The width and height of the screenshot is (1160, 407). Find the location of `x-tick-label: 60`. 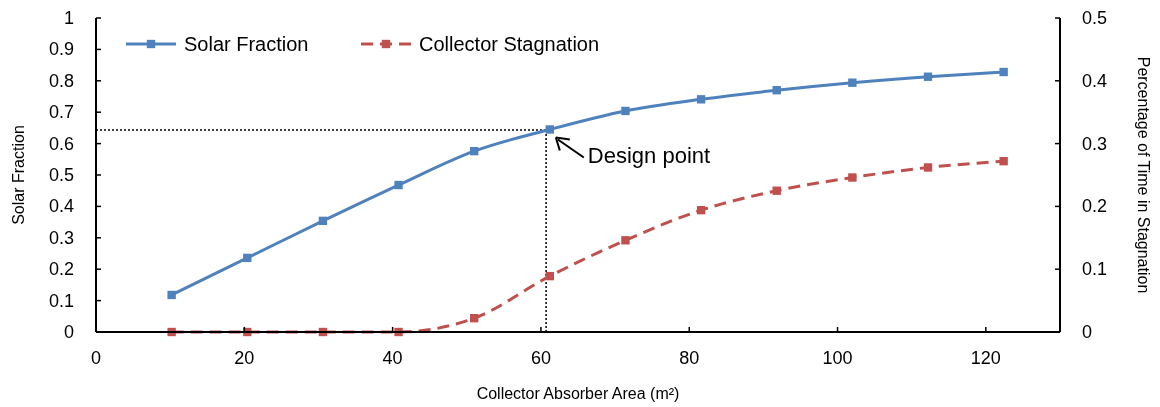

x-tick-label: 60 is located at coordinates (540, 358).